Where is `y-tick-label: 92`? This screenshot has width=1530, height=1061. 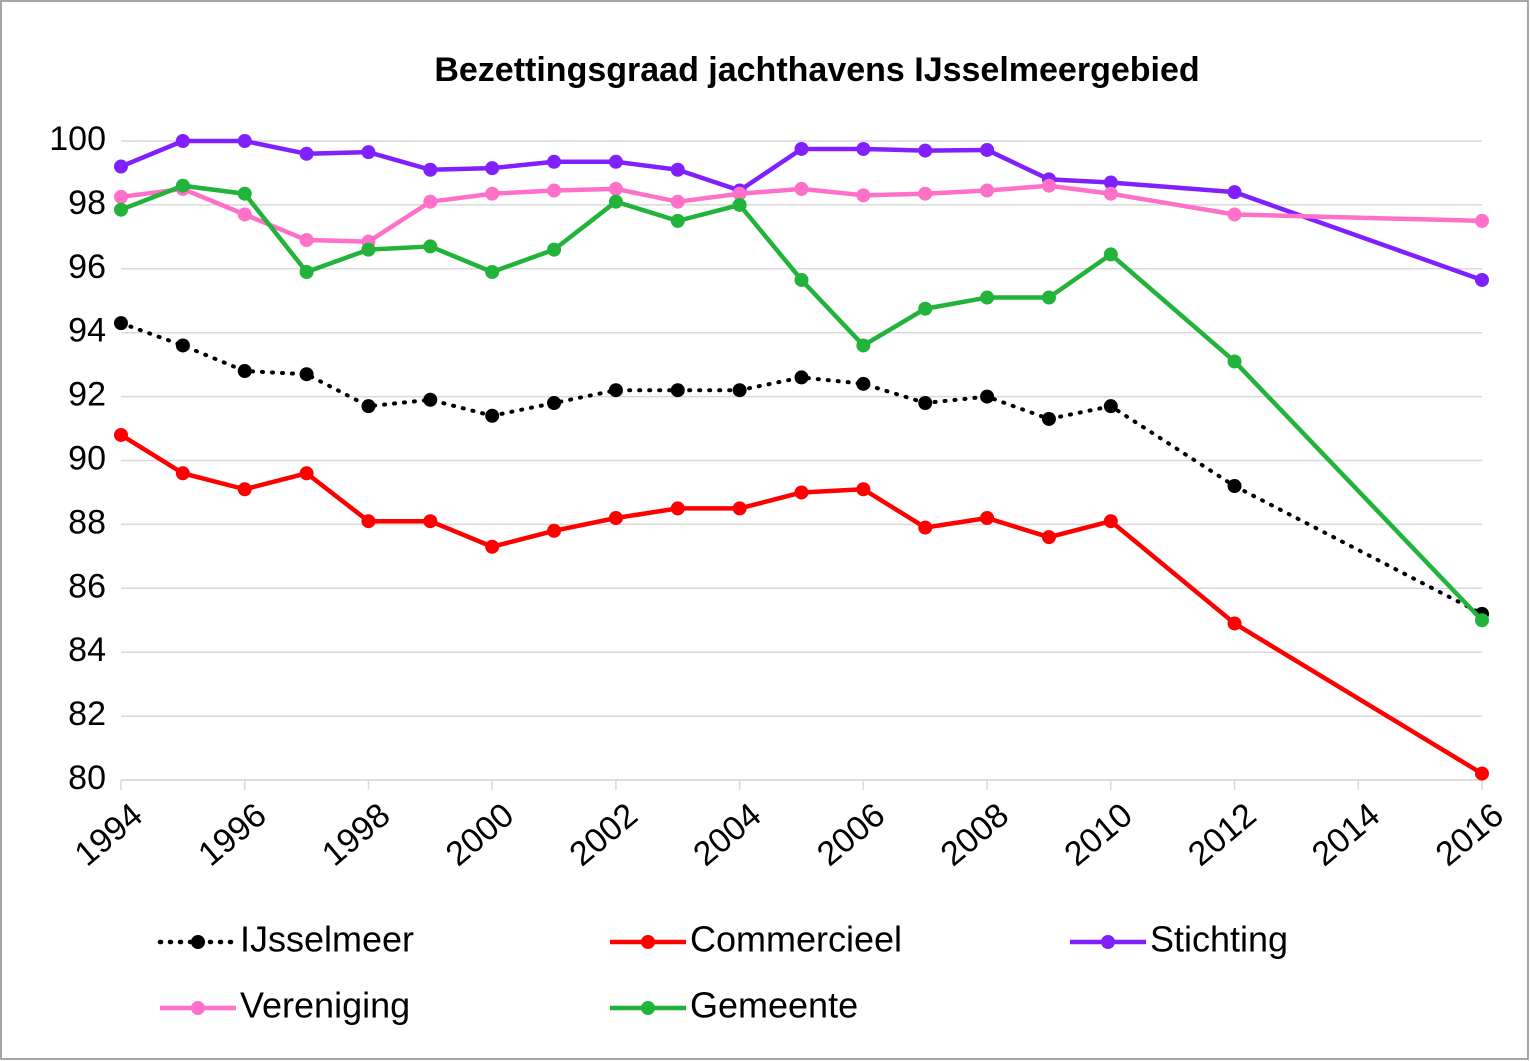
y-tick-label: 92 is located at coordinates (87, 395).